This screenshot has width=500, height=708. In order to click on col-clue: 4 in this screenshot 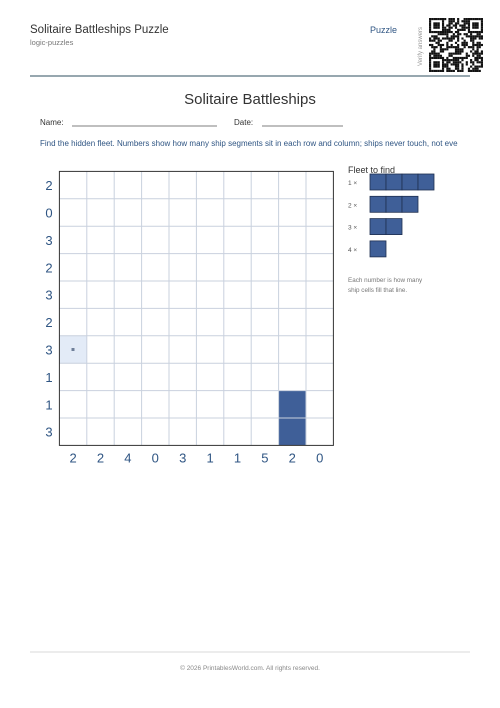, I will do `click(127, 457)`.